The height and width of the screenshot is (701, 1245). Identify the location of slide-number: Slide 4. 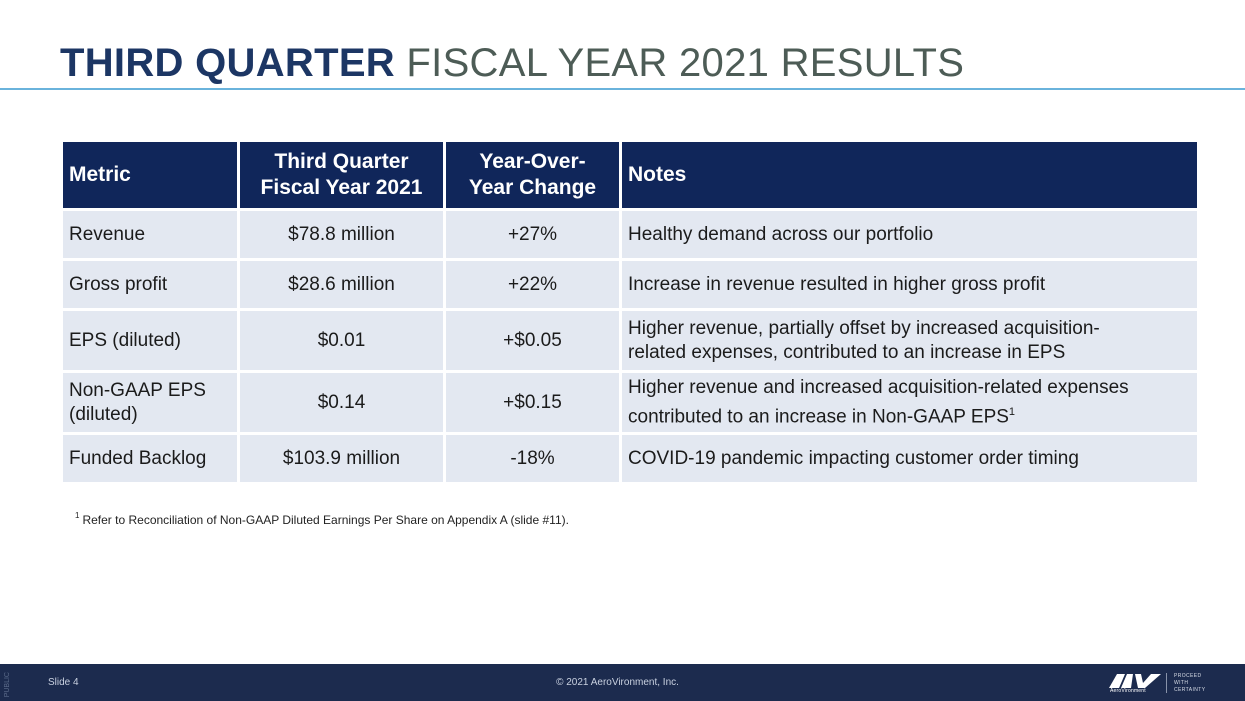
(63, 682).